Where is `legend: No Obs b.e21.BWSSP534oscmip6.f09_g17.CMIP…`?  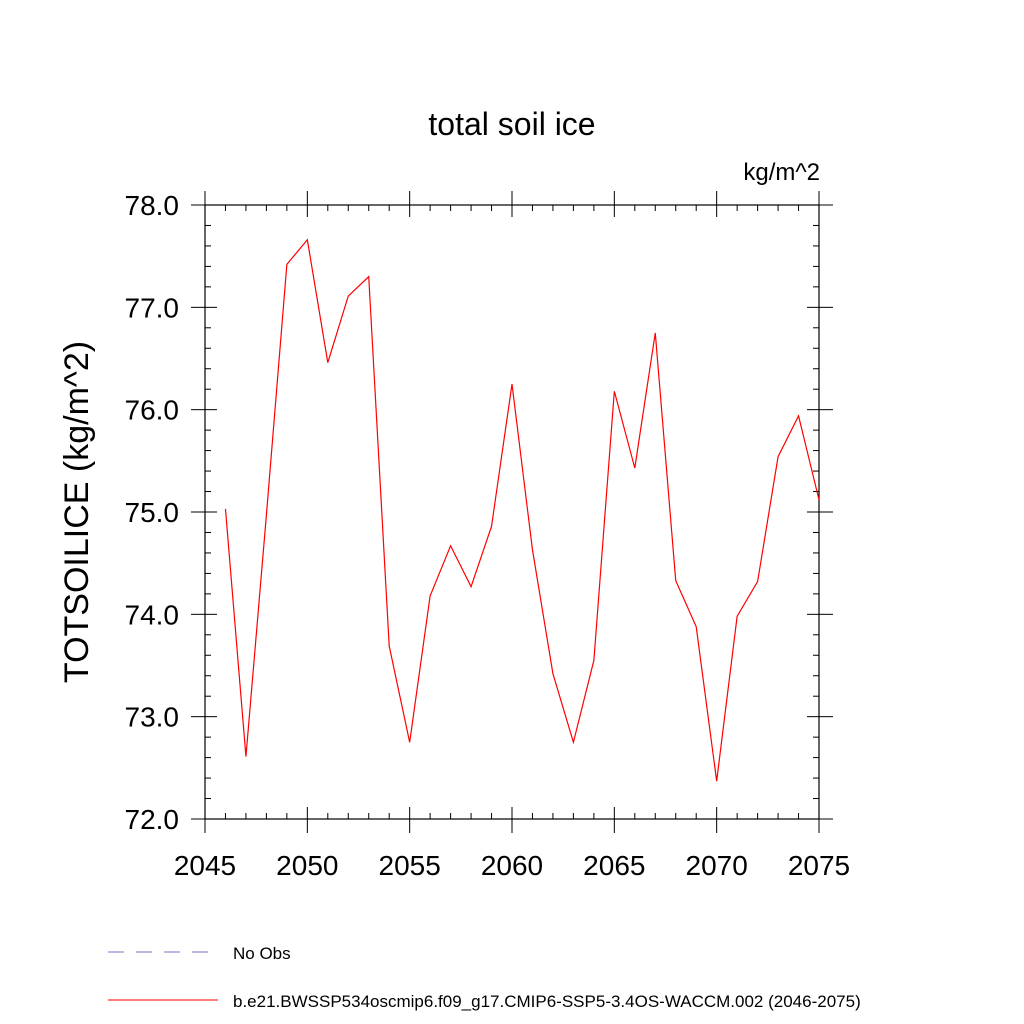 legend: No Obs b.e21.BWSSP534oscmip6.f09_g17.CMIP… is located at coordinates (484, 977).